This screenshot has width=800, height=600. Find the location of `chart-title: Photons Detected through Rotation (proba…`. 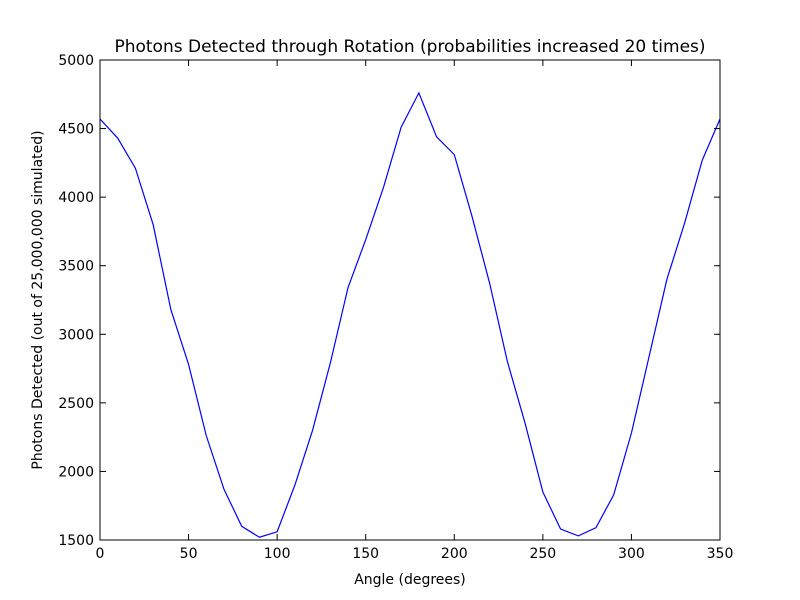

chart-title: Photons Detected through Rotation (proba… is located at coordinates (409, 47).